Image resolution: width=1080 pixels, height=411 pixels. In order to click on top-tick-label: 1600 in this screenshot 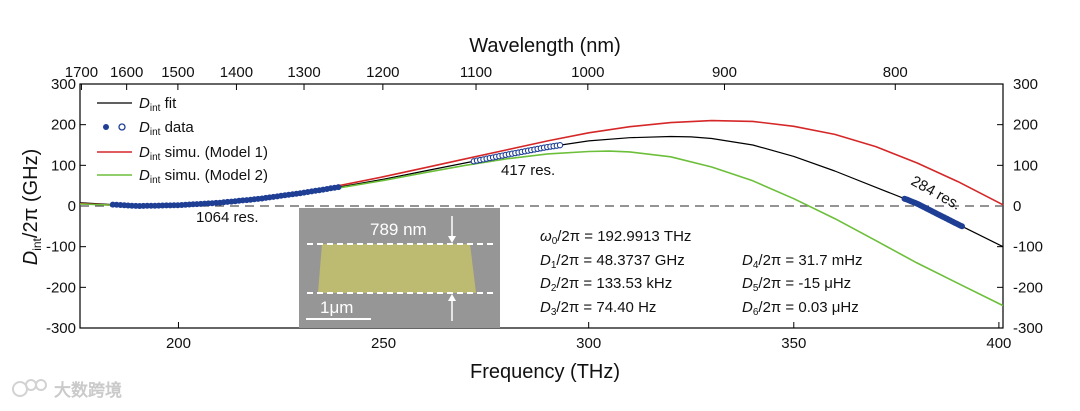, I will do `click(126, 72)`.